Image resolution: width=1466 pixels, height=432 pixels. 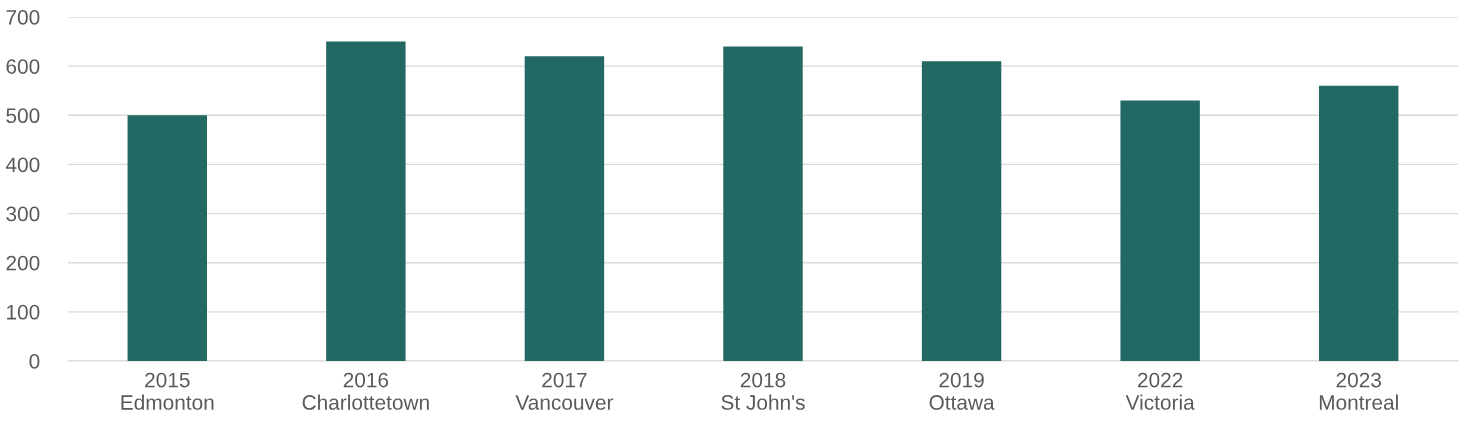 What do you see at coordinates (23, 66) in the screenshot?
I see `y-tick-label: 600` at bounding box center [23, 66].